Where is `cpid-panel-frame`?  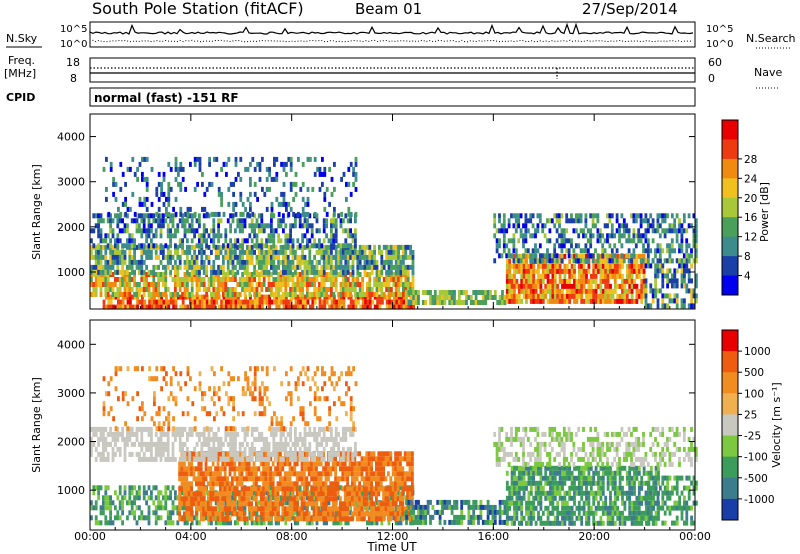
cpid-panel-frame is located at coordinates (392, 97).